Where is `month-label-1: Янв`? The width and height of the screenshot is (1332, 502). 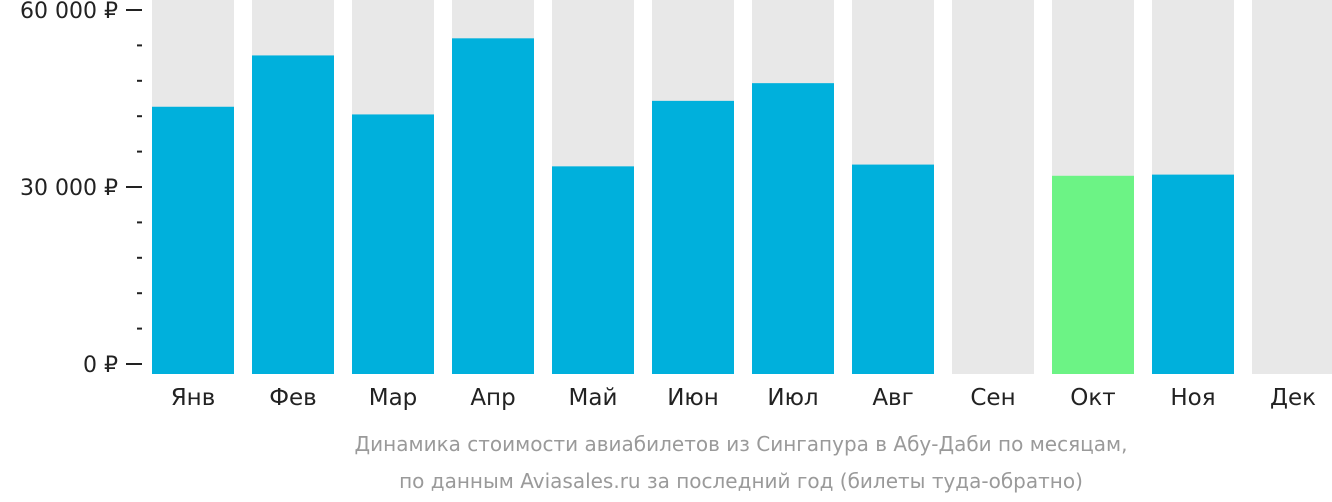 month-label-1: Янв is located at coordinates (193, 398).